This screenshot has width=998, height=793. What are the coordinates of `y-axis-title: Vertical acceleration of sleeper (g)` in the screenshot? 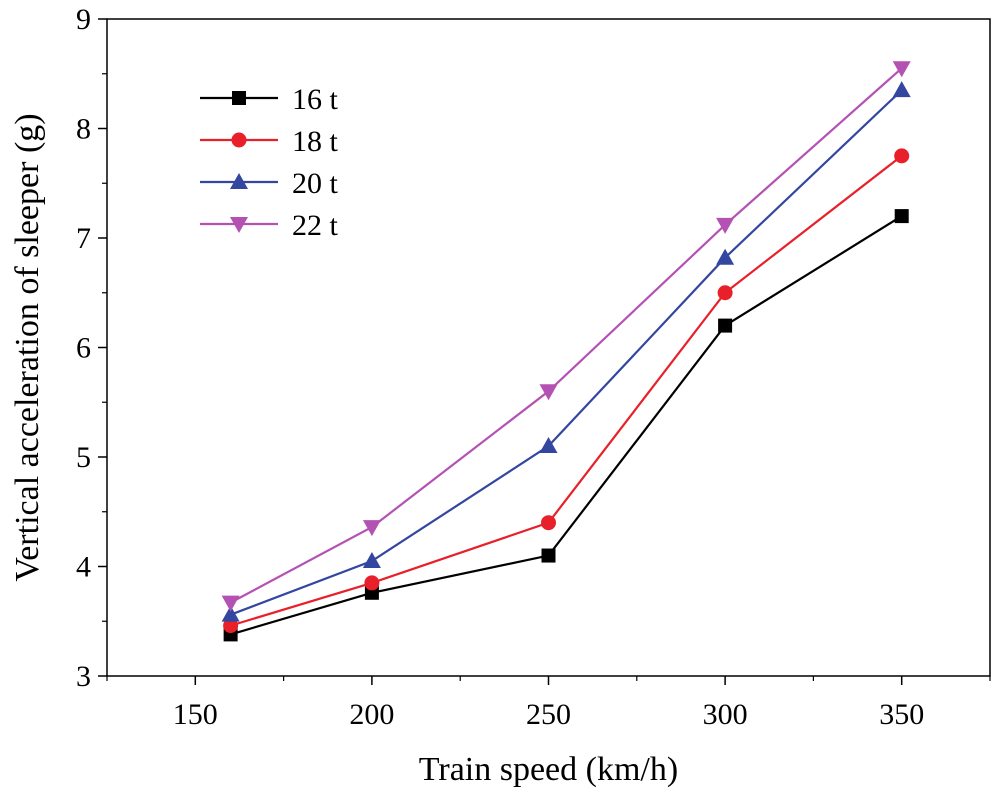 It's located at (27, 347).